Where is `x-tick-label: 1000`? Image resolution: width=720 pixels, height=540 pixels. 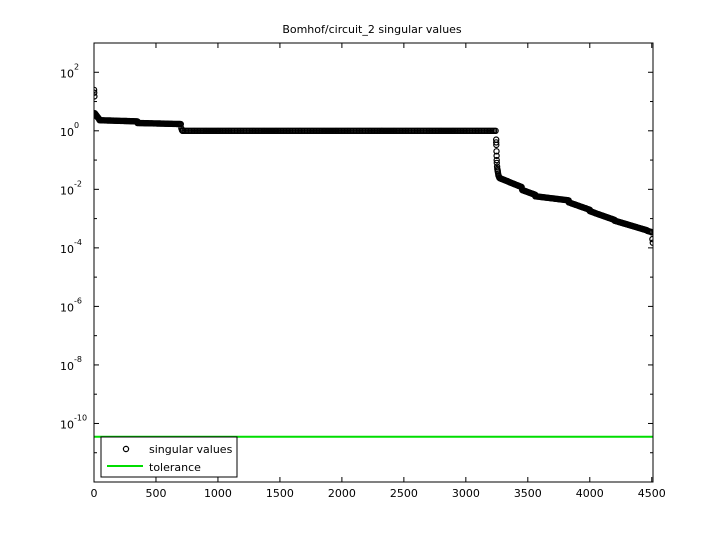 x-tick-label: 1000 is located at coordinates (218, 493).